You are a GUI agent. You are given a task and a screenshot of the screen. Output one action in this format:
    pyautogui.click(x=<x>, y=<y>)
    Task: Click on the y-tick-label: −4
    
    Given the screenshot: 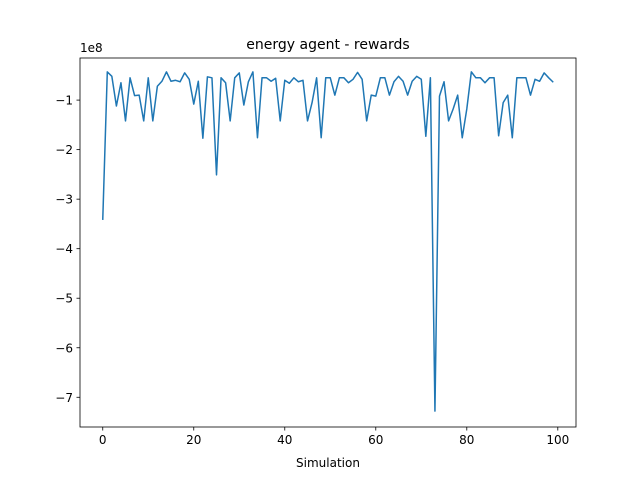 What is the action you would take?
    pyautogui.click(x=64, y=249)
    